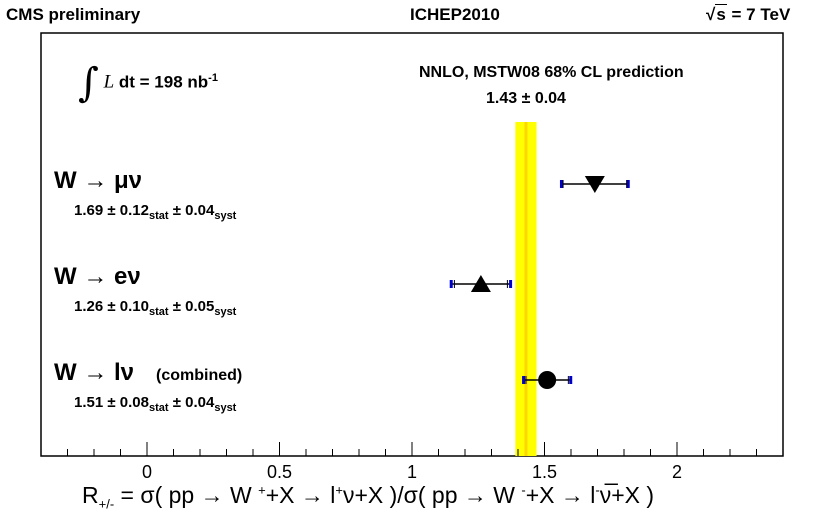 This screenshot has width=824, height=529. I want to click on row-title-combined: W → lν (combined), so click(148, 372).